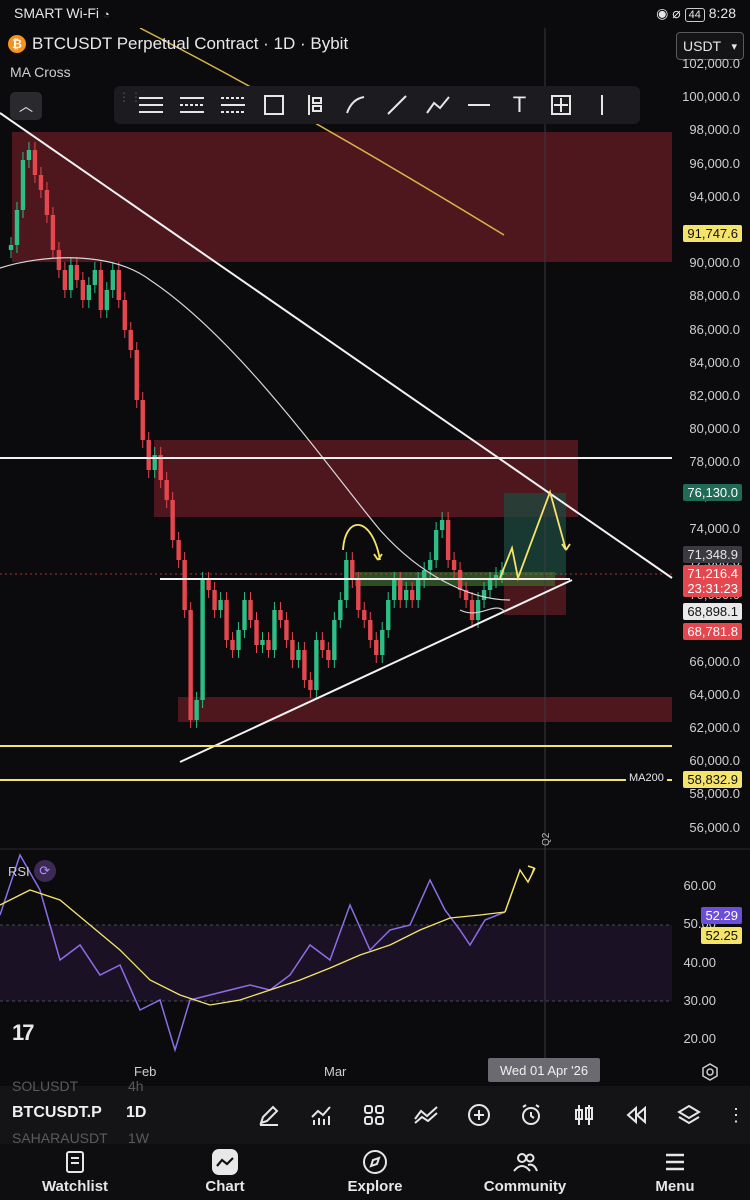 The height and width of the screenshot is (1200, 750). I want to click on sync-icon: ⟳, so click(44, 871).